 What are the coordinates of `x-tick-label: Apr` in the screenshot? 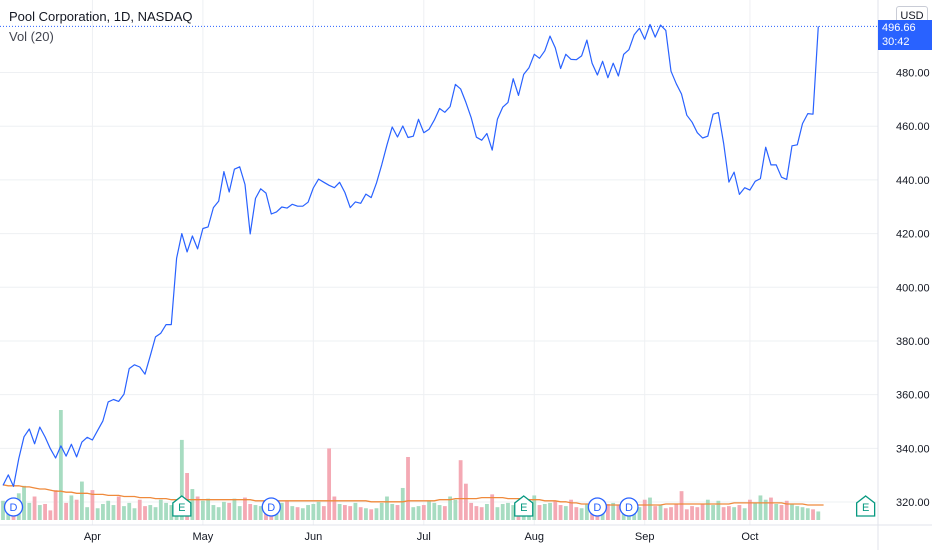 It's located at (92, 537).